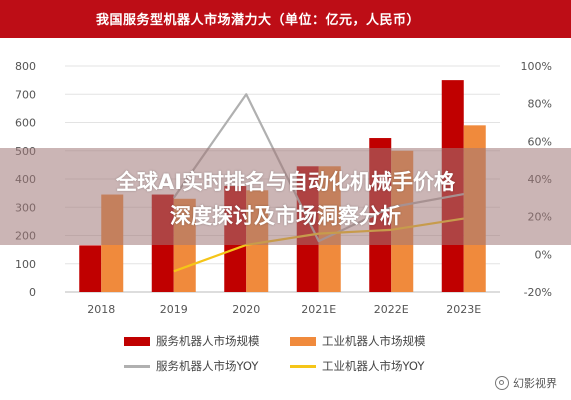  I want to click on x-tick-label: 2020, so click(246, 309).